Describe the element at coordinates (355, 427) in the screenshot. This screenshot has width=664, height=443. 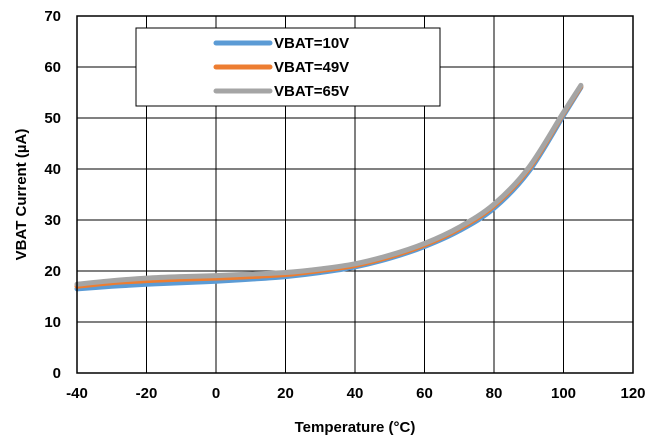
I see `x-axis-title: Temperature (°C)` at that location.